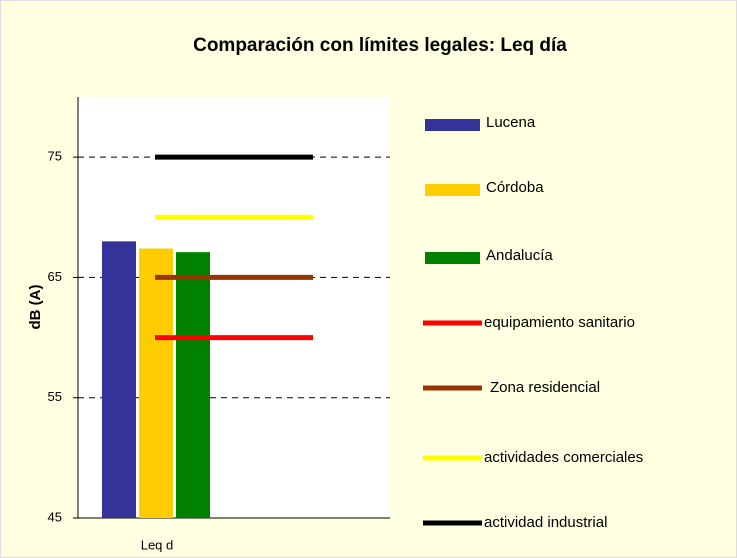 This screenshot has width=737, height=558. What do you see at coordinates (519, 255) in the screenshot?
I see `legend-label: Andalucía` at bounding box center [519, 255].